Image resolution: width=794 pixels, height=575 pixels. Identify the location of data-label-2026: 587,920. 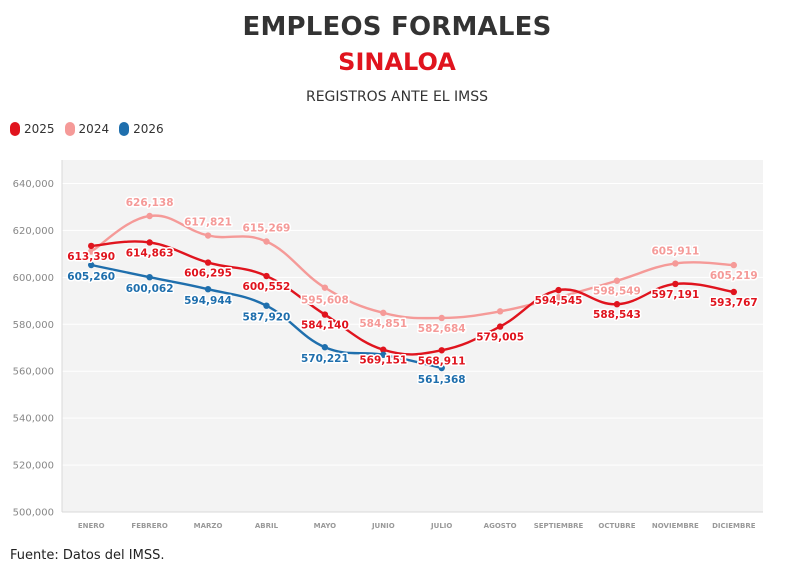
(267, 318).